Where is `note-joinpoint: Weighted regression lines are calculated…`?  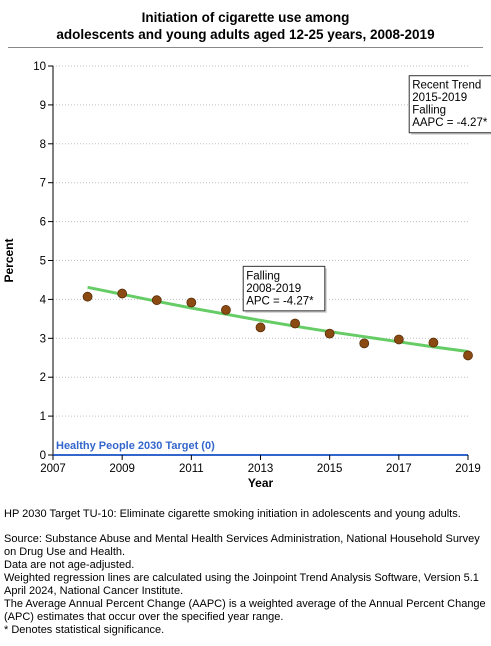
note-joinpoint: Weighted regression lines are calculated… is located at coordinates (241, 584).